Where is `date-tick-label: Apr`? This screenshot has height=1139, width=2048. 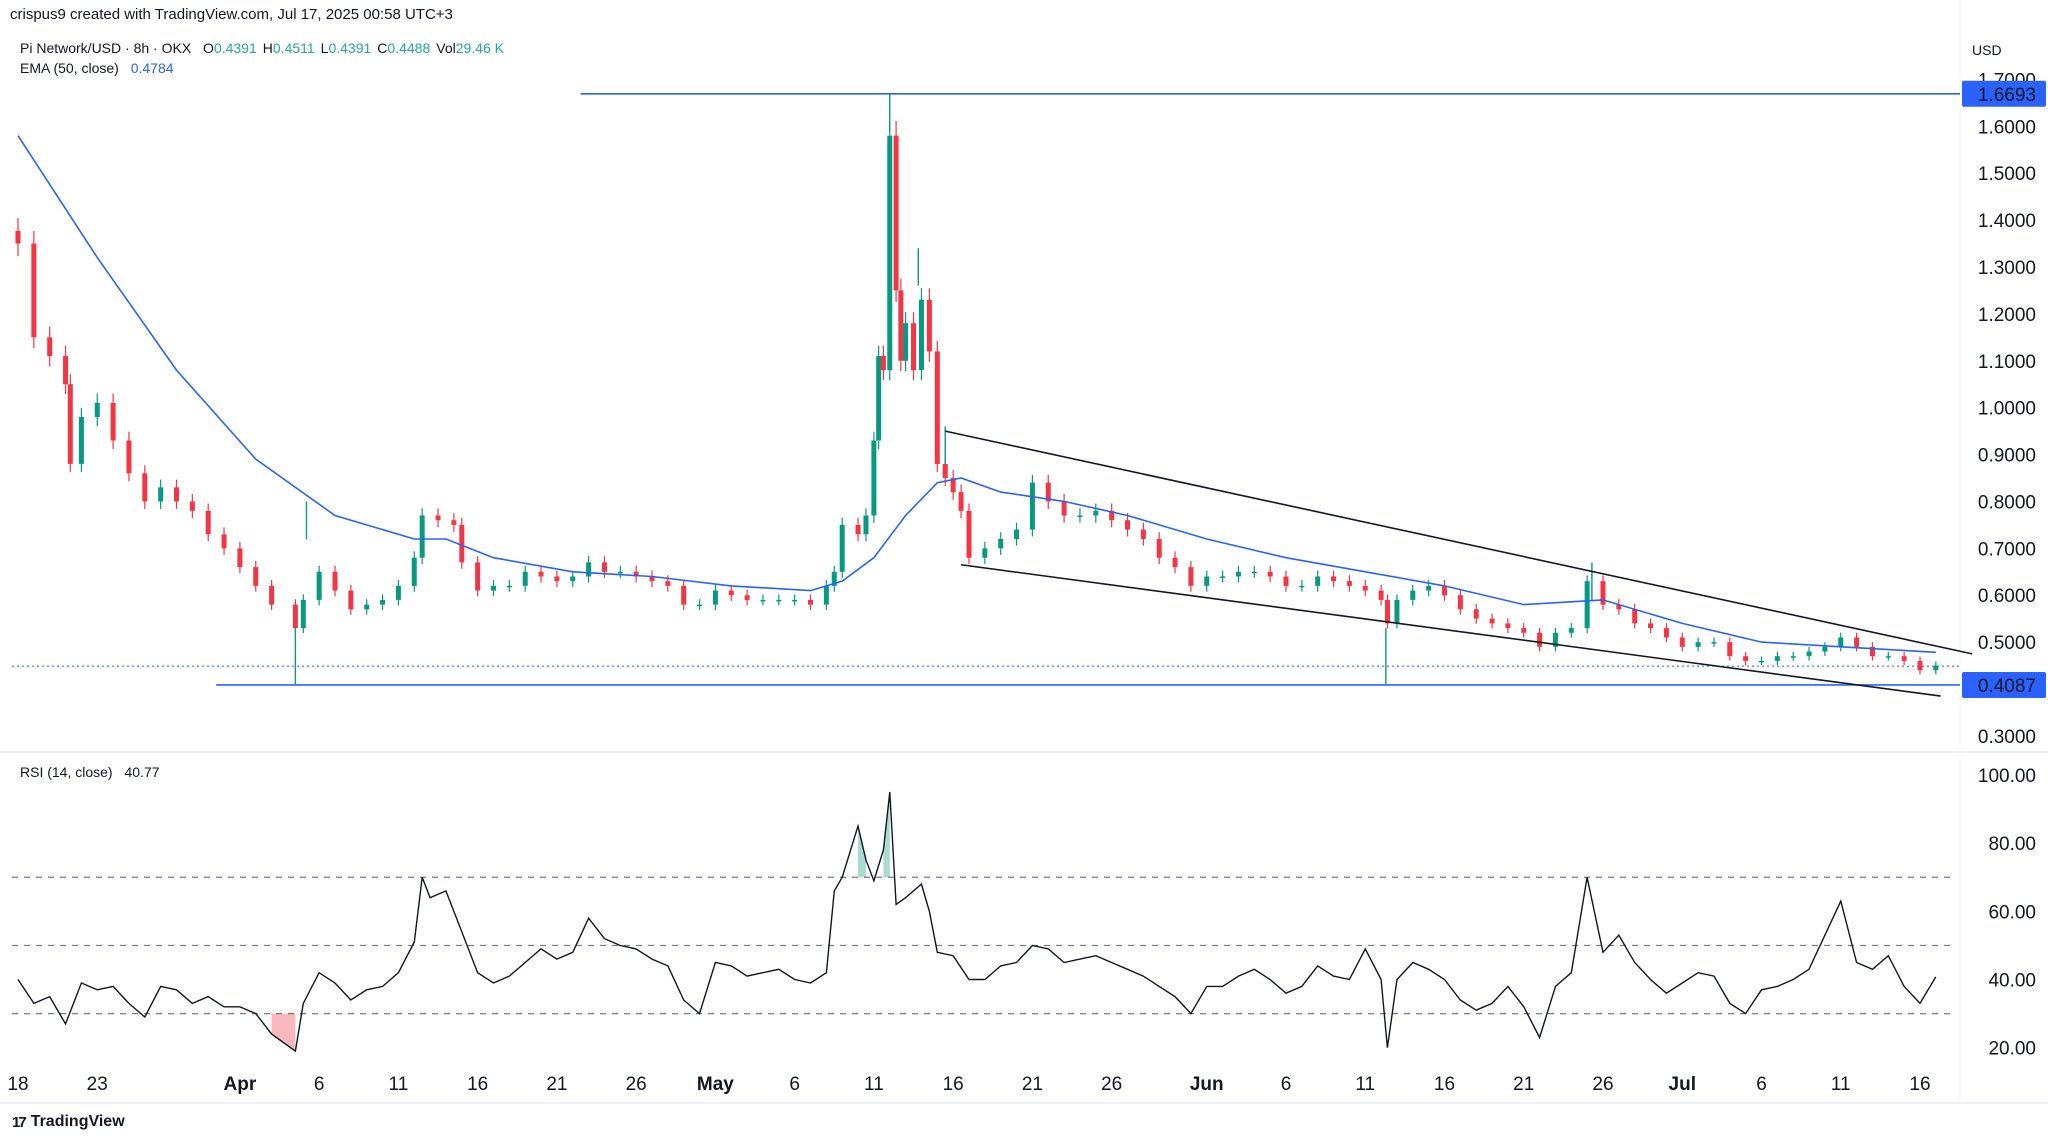 date-tick-label: Apr is located at coordinates (240, 1084).